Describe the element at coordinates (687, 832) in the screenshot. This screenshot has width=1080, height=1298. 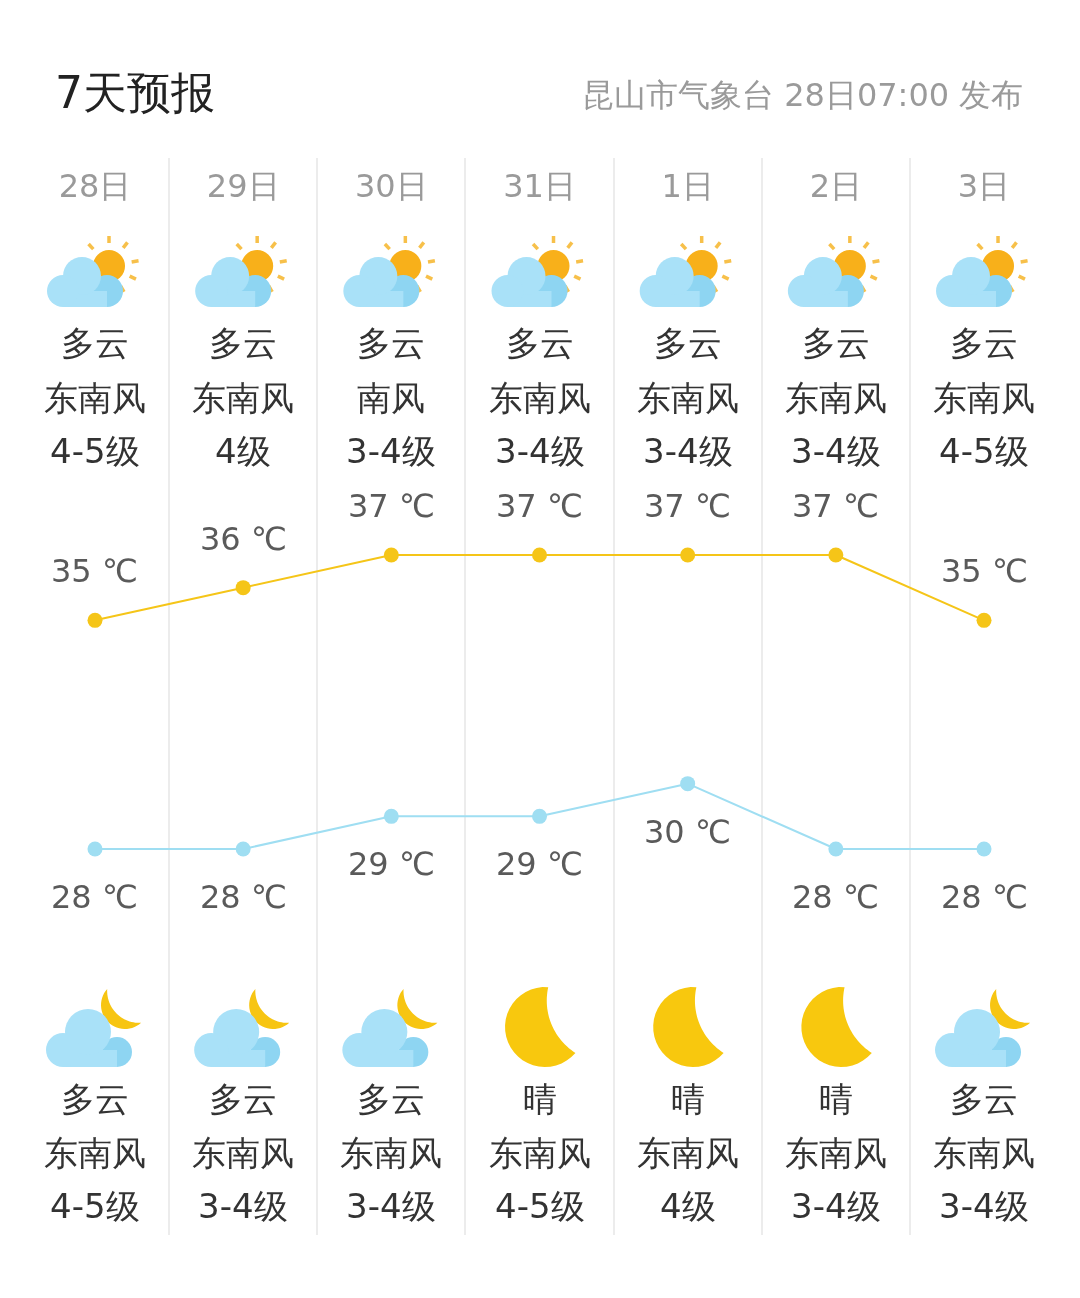
I see `data-label: 30 ℃` at that location.